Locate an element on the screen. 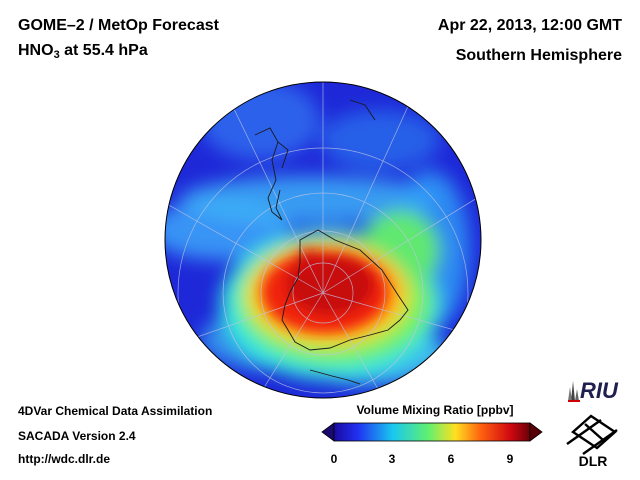 This screenshot has height=480, width=640. species-subscript: 3 is located at coordinates (56, 55).